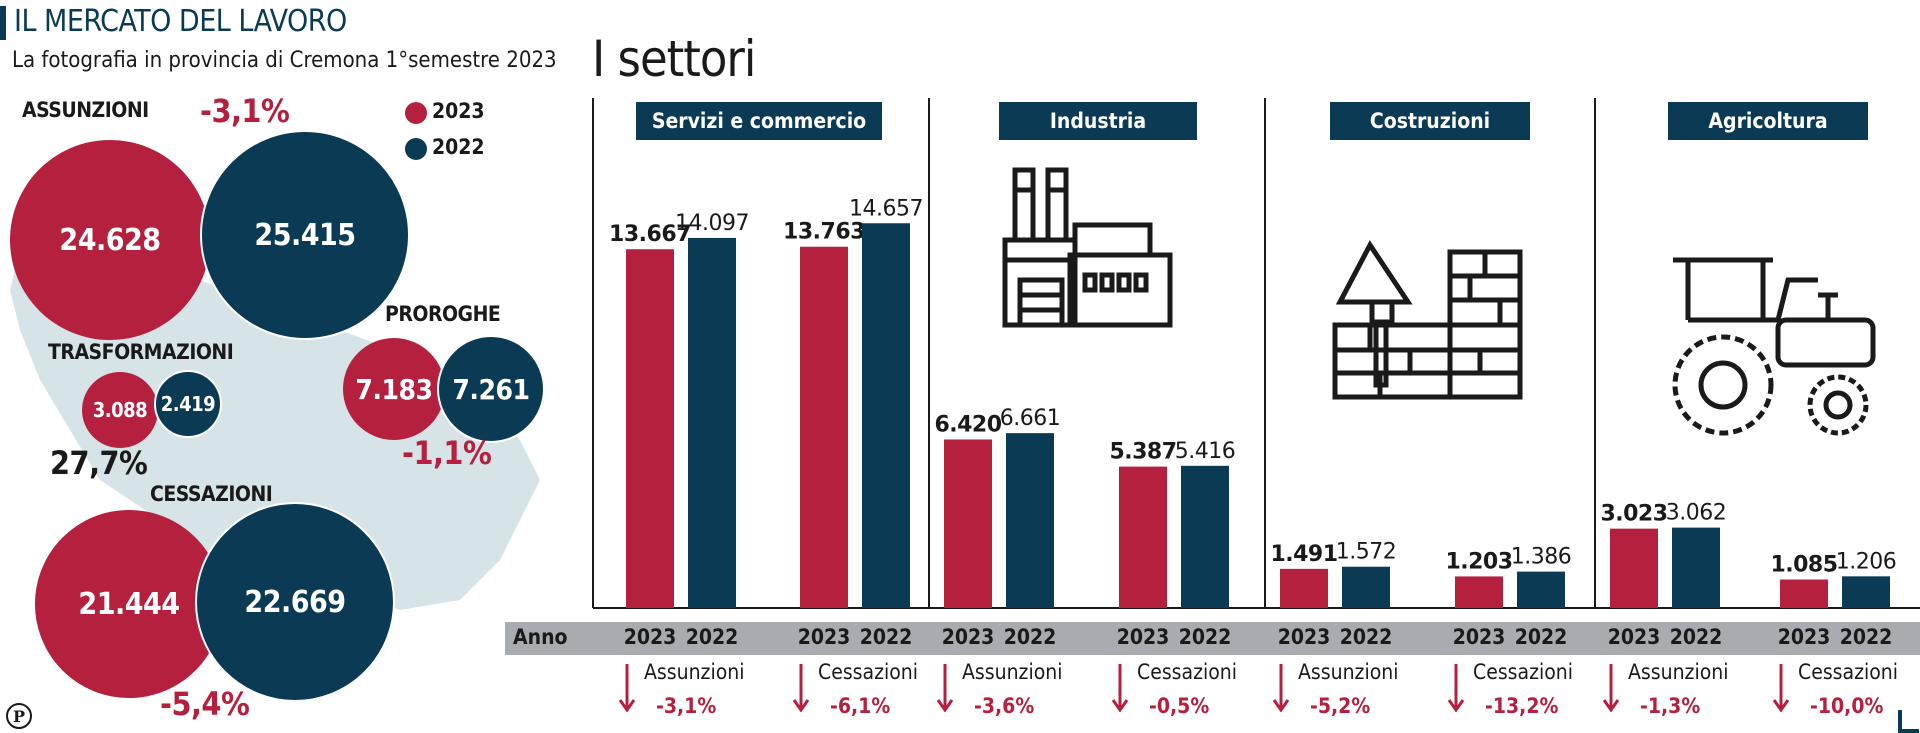 The width and height of the screenshot is (1920, 733). What do you see at coordinates (120, 410) in the screenshot?
I see `trasformazioni-2023-circle: 3.088` at bounding box center [120, 410].